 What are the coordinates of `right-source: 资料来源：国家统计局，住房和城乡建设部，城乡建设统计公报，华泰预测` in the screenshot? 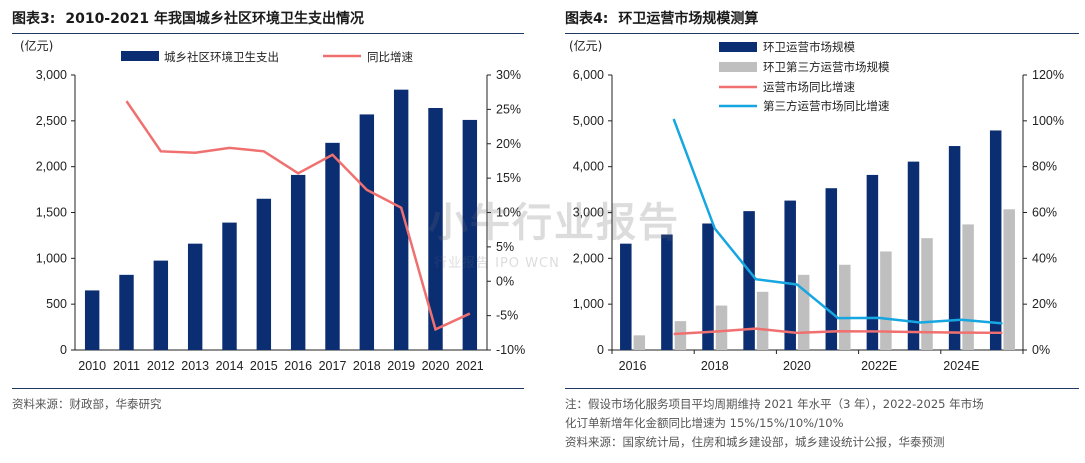 It's located at (755, 442).